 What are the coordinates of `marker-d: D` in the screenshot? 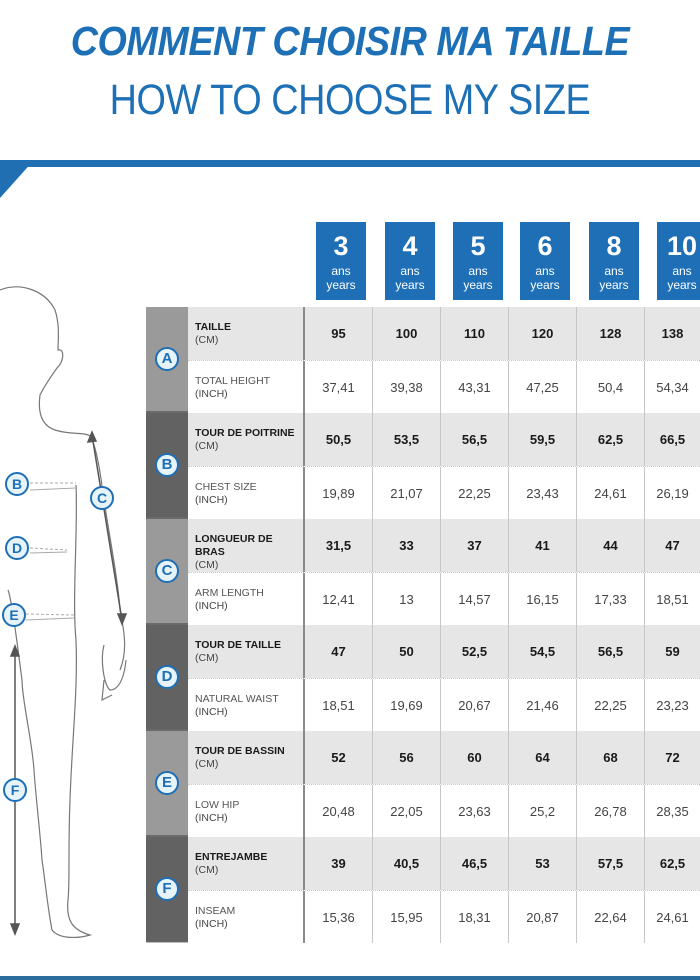 It's located at (17, 548).